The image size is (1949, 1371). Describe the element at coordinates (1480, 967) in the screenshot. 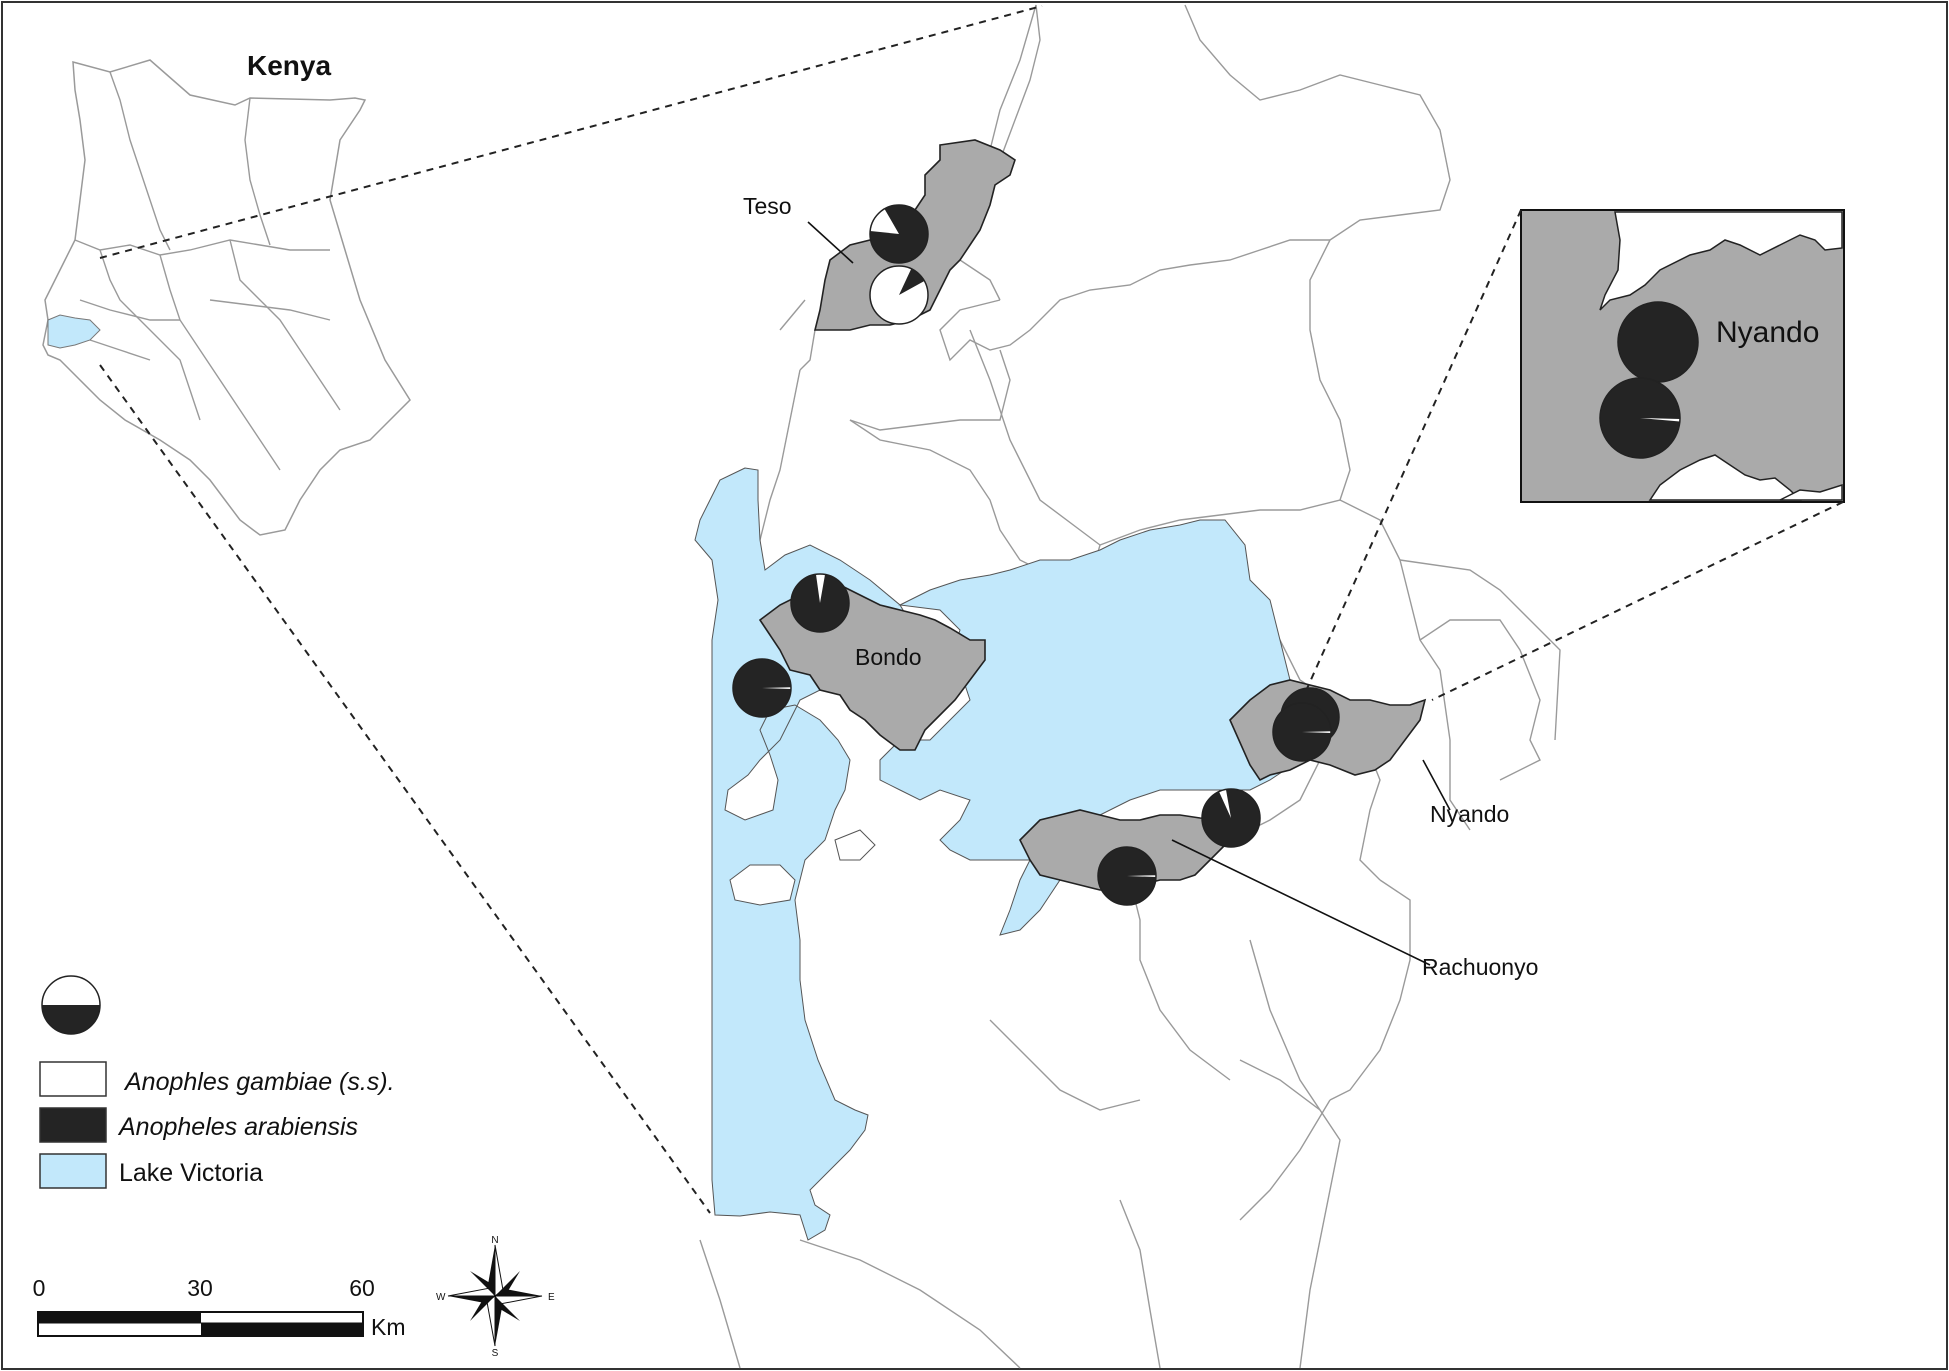

I see `rachuonyo-label: Rachuonyo` at that location.